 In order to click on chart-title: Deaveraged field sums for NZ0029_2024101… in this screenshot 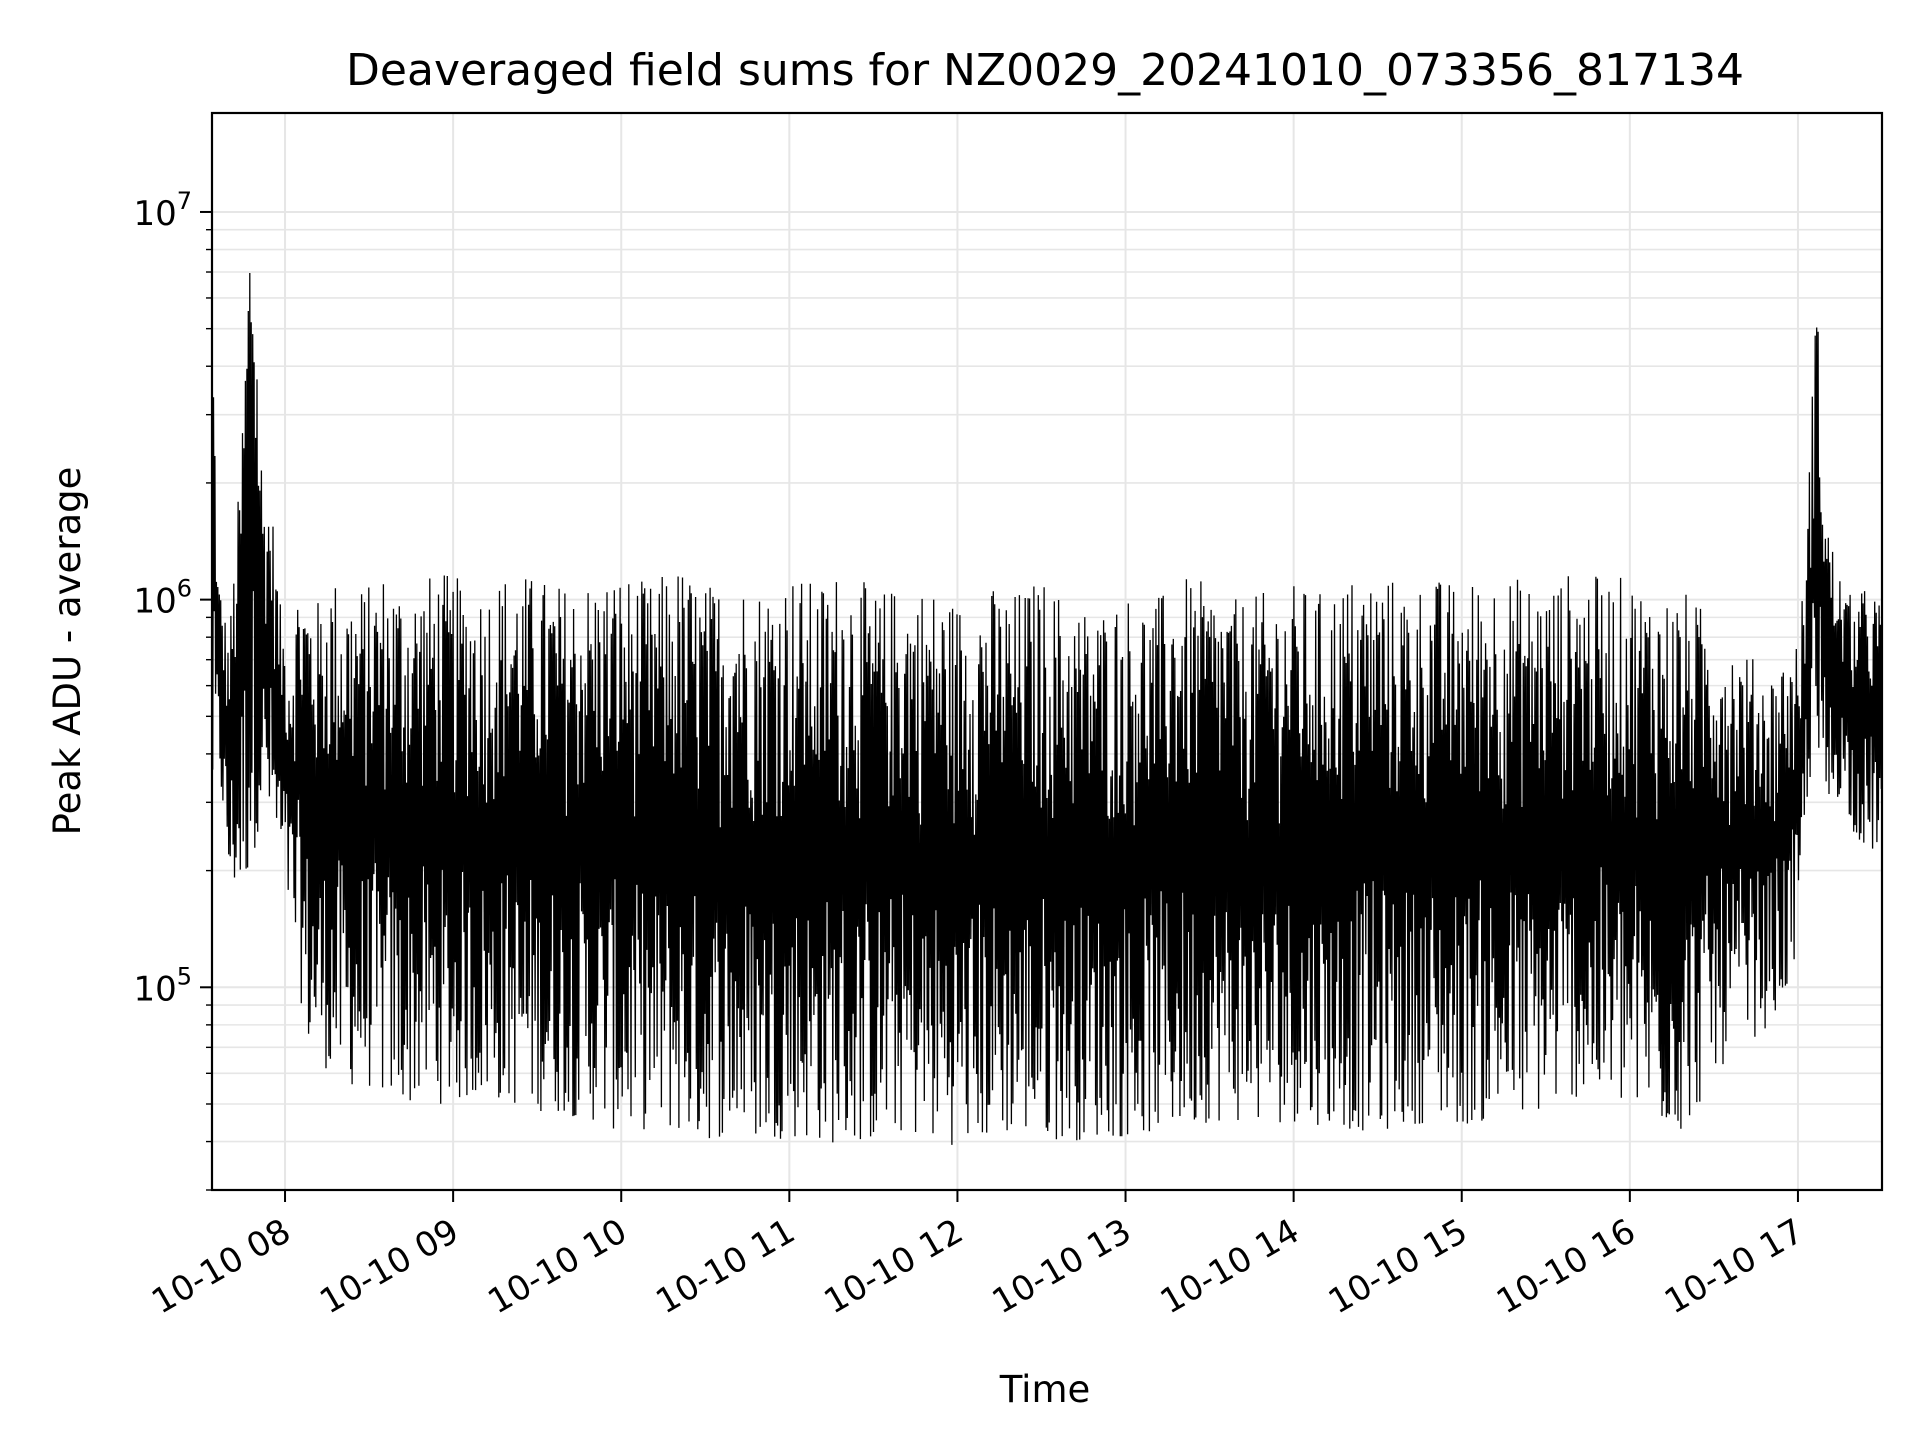, I will do `click(1045, 70)`.